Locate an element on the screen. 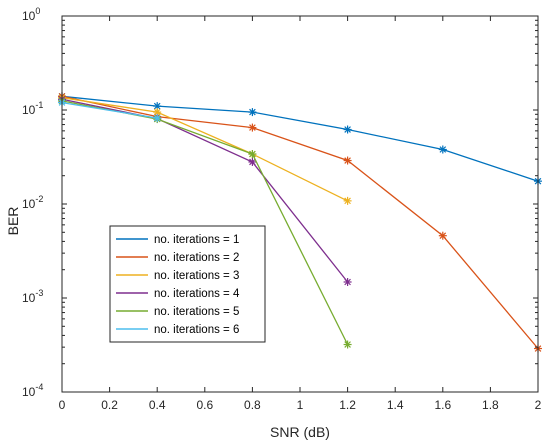  legend-entry: no. iterations = 2 is located at coordinates (177, 258).